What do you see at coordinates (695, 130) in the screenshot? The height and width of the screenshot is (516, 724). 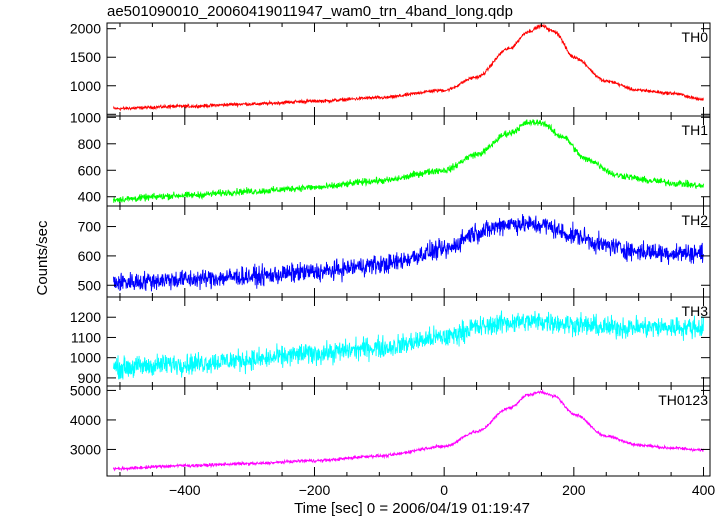 I see `panel-label-th1: TH1` at bounding box center [695, 130].